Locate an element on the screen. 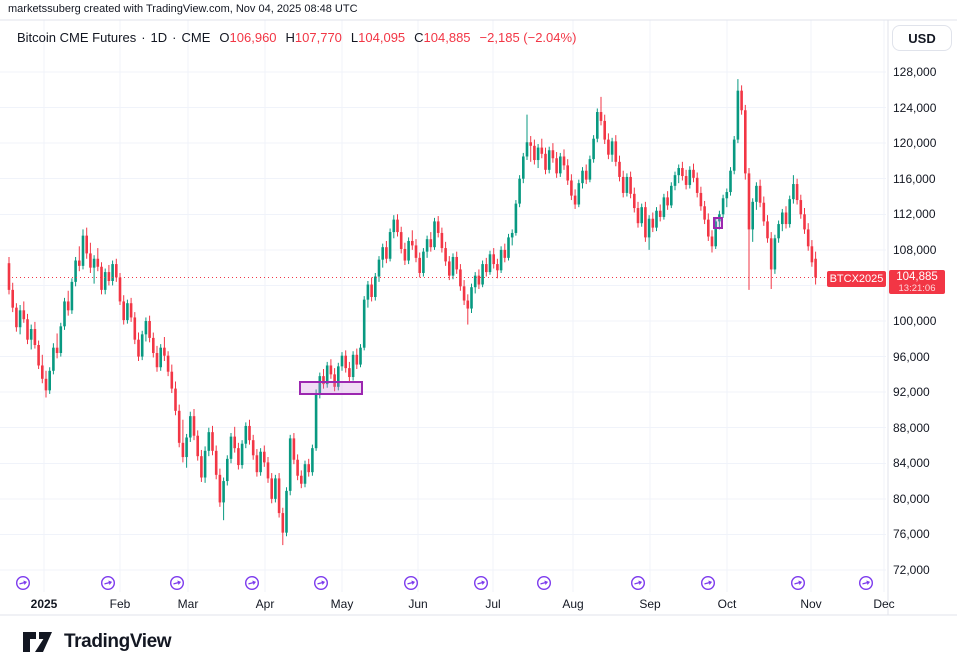 This screenshot has height=669, width=957. roll-arrow-shaft is located at coordinates (176, 583).